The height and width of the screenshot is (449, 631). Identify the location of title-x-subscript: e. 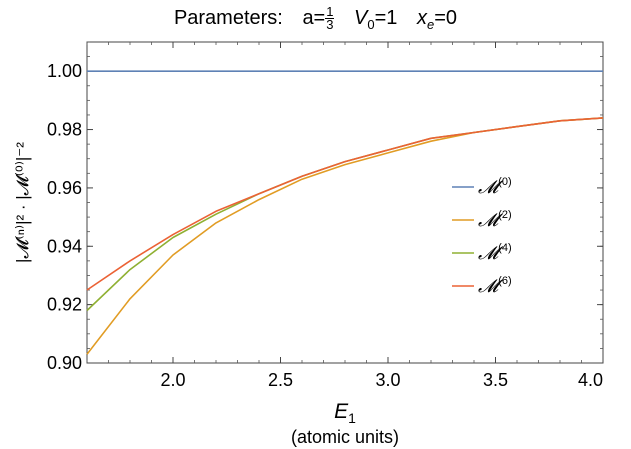
(431, 24).